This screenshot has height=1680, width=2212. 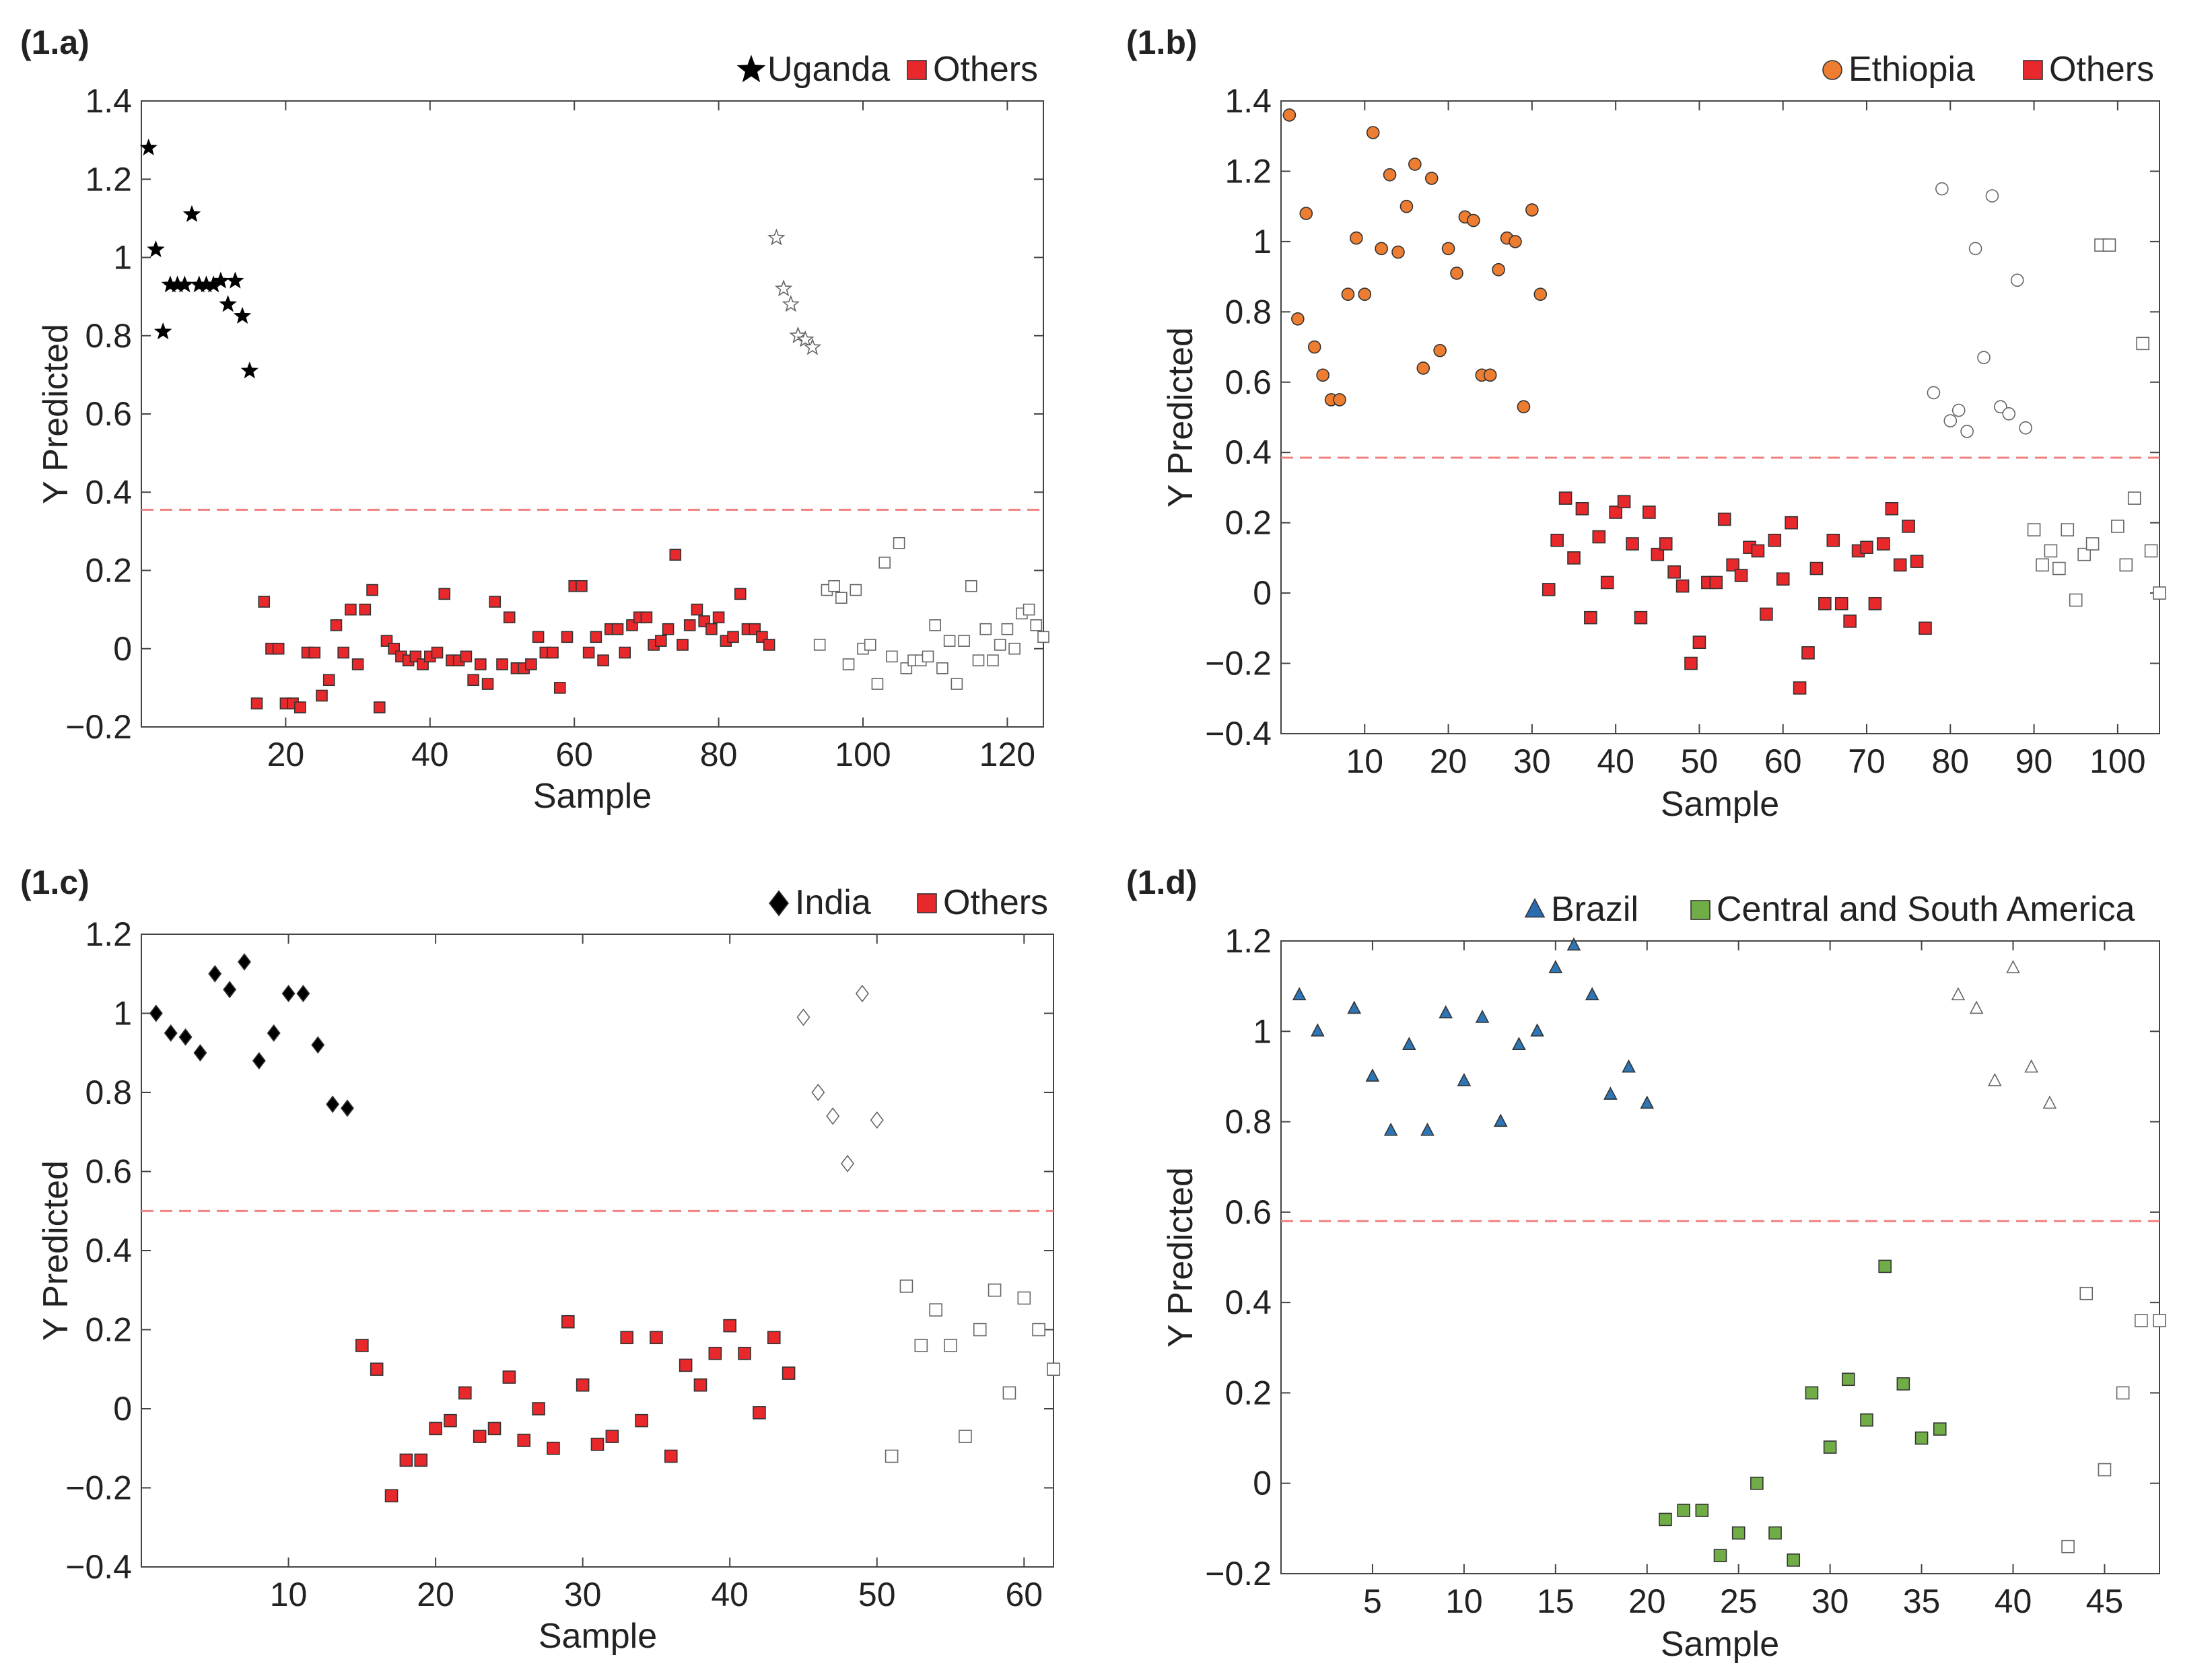 I want to click on y-axis-label: Y Predicted, so click(x=1180, y=418).